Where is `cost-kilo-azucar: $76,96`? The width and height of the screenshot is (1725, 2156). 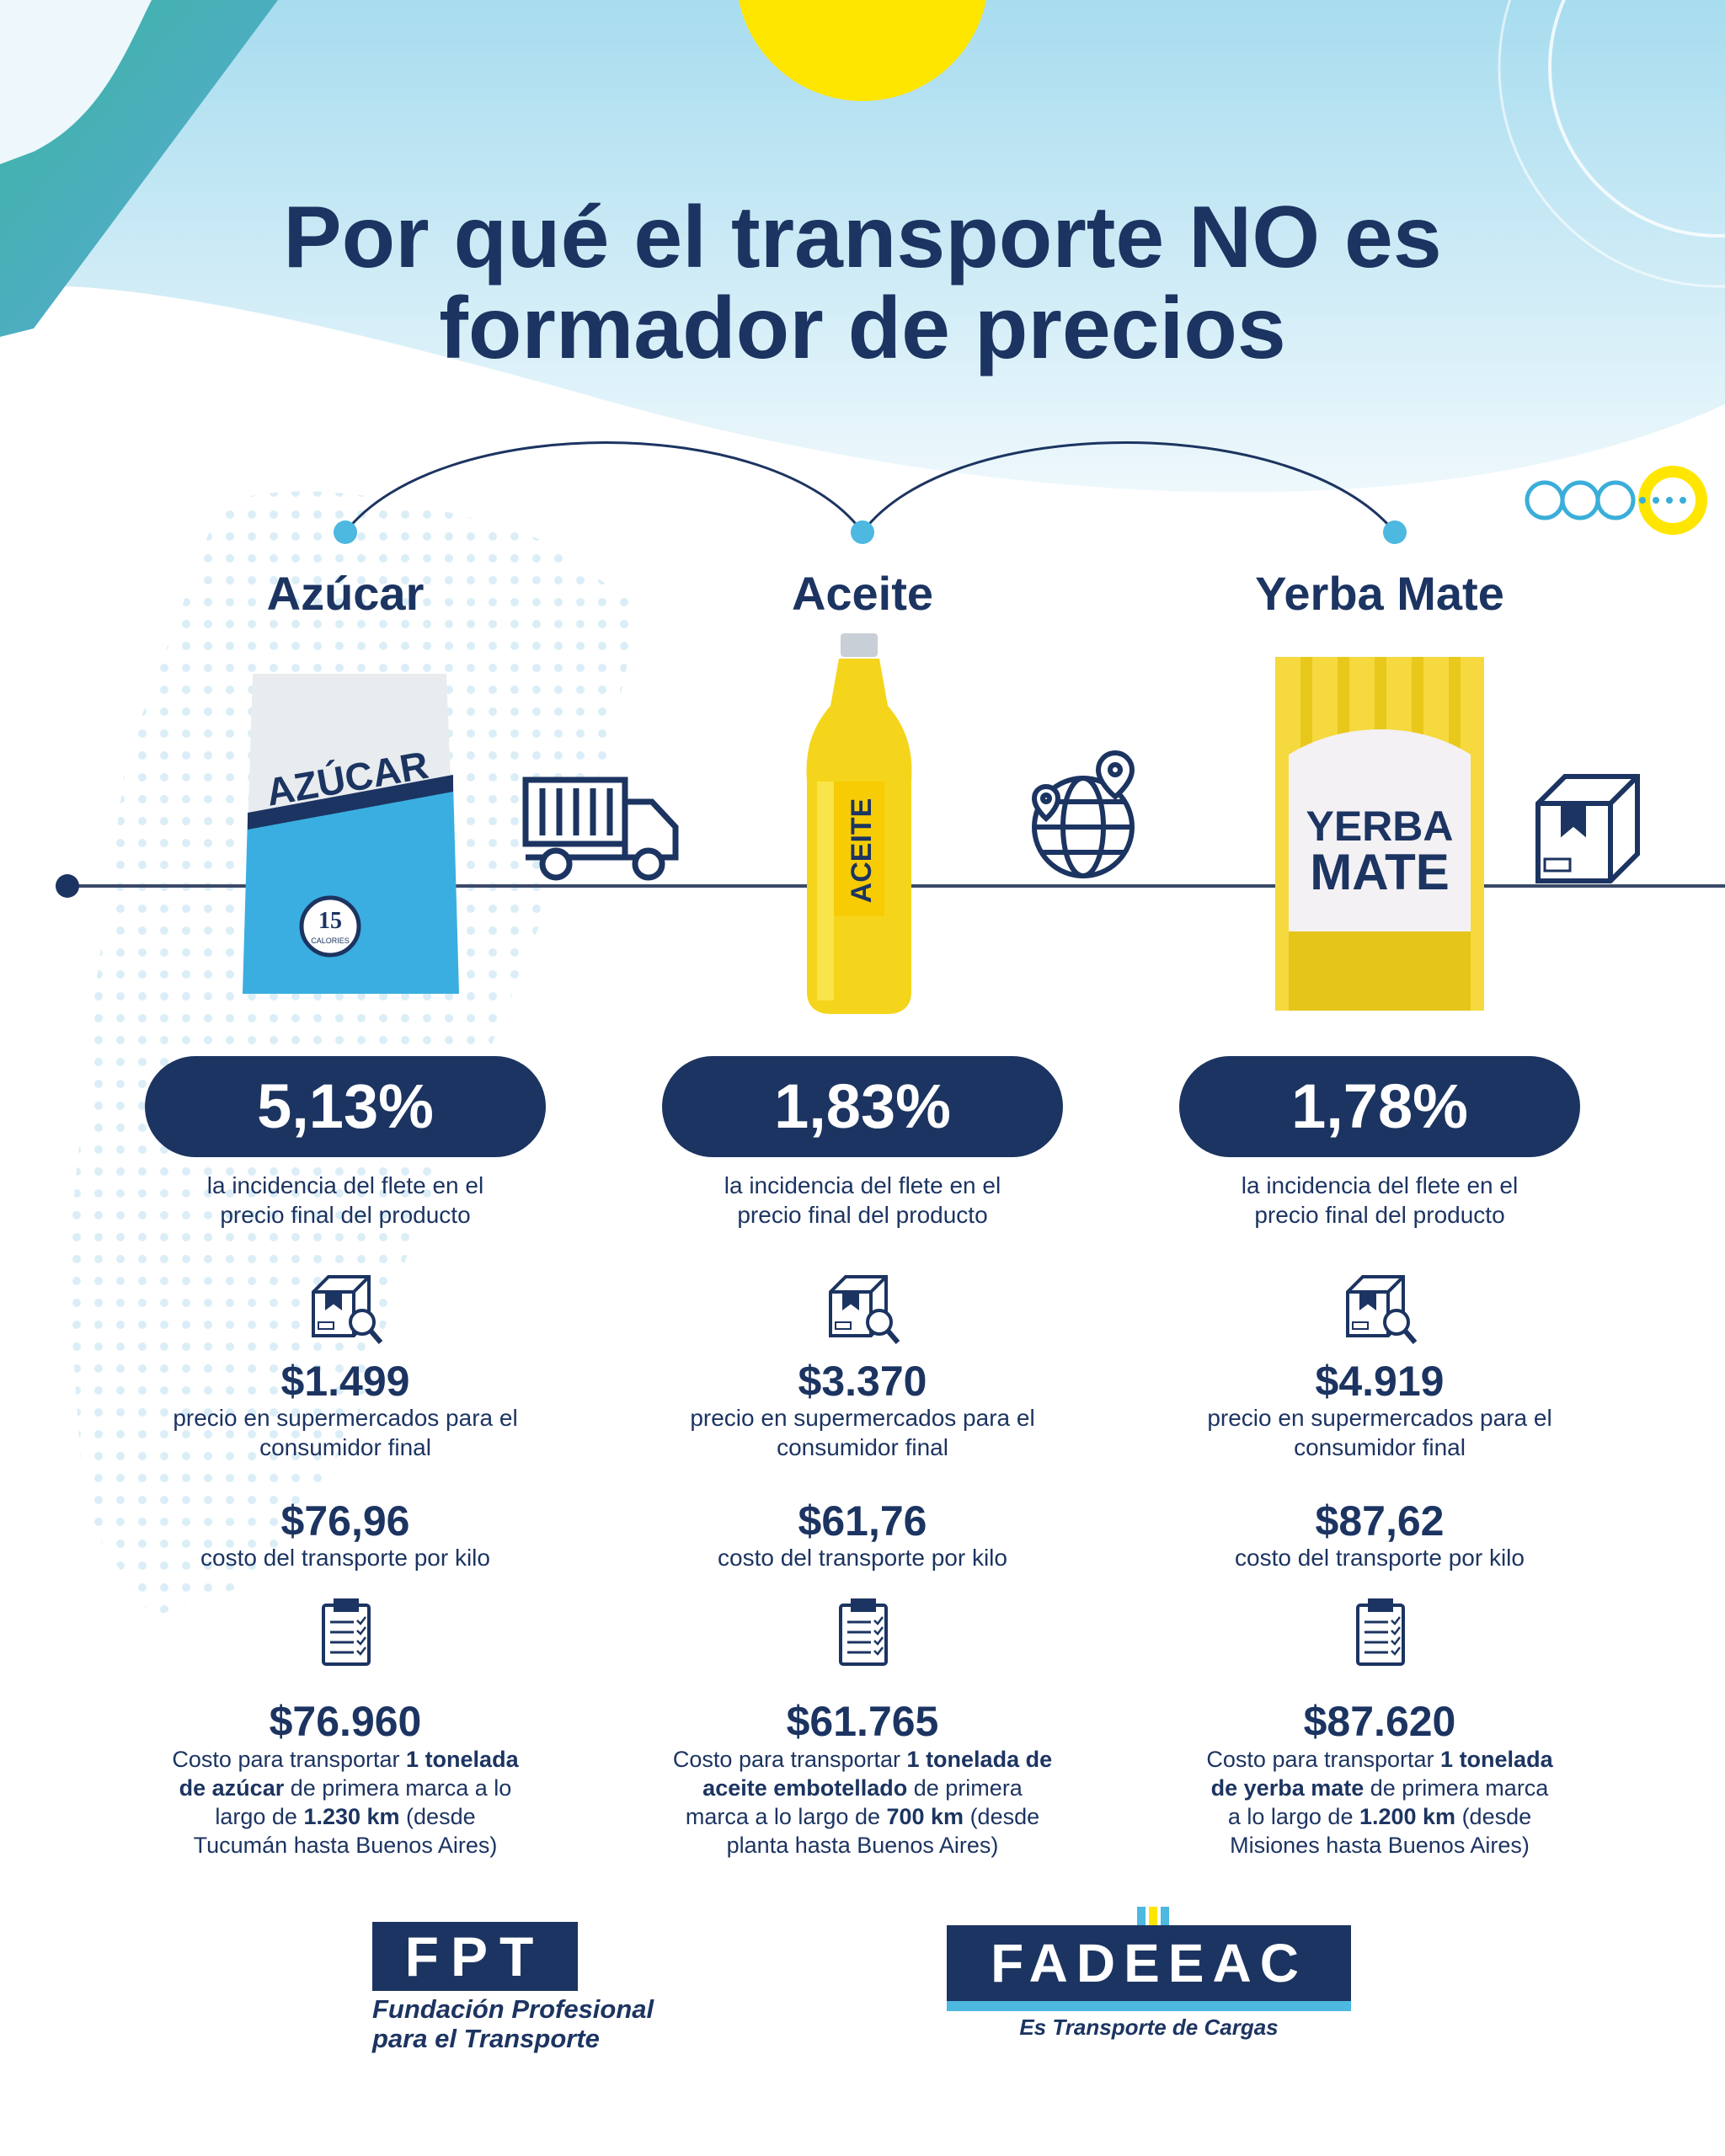 cost-kilo-azucar: $76,96 is located at coordinates (345, 1521).